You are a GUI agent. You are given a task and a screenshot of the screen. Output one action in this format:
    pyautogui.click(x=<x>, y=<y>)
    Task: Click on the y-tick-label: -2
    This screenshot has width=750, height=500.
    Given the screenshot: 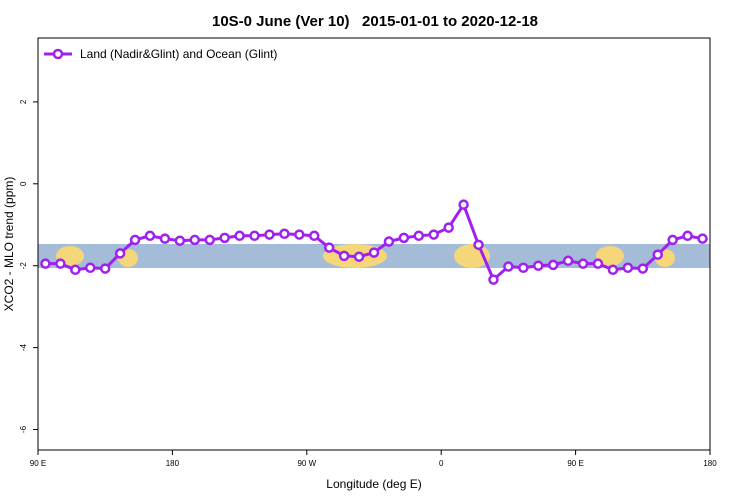 What is the action you would take?
    pyautogui.click(x=23, y=266)
    